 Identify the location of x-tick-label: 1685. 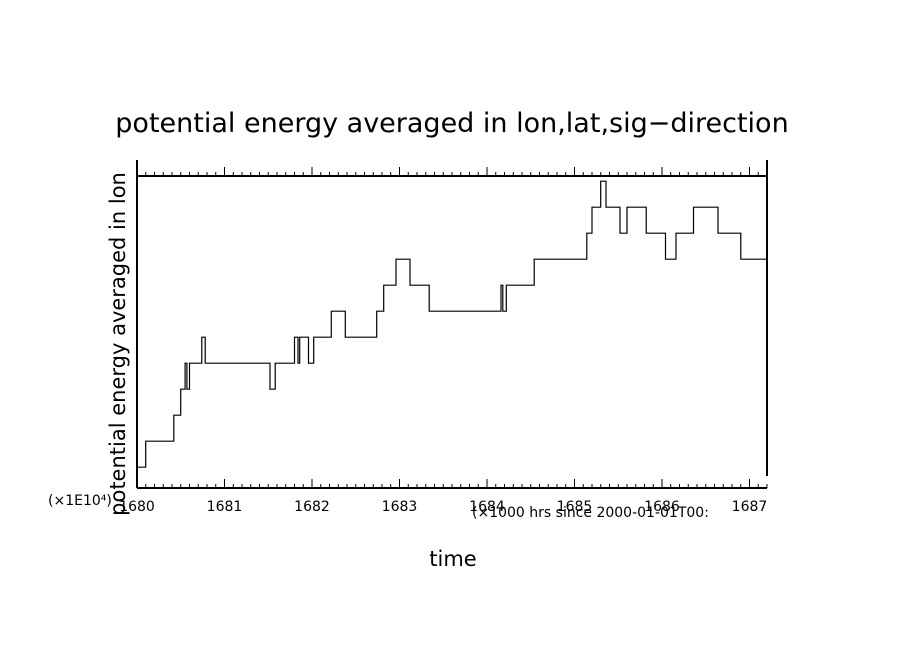
(575, 507).